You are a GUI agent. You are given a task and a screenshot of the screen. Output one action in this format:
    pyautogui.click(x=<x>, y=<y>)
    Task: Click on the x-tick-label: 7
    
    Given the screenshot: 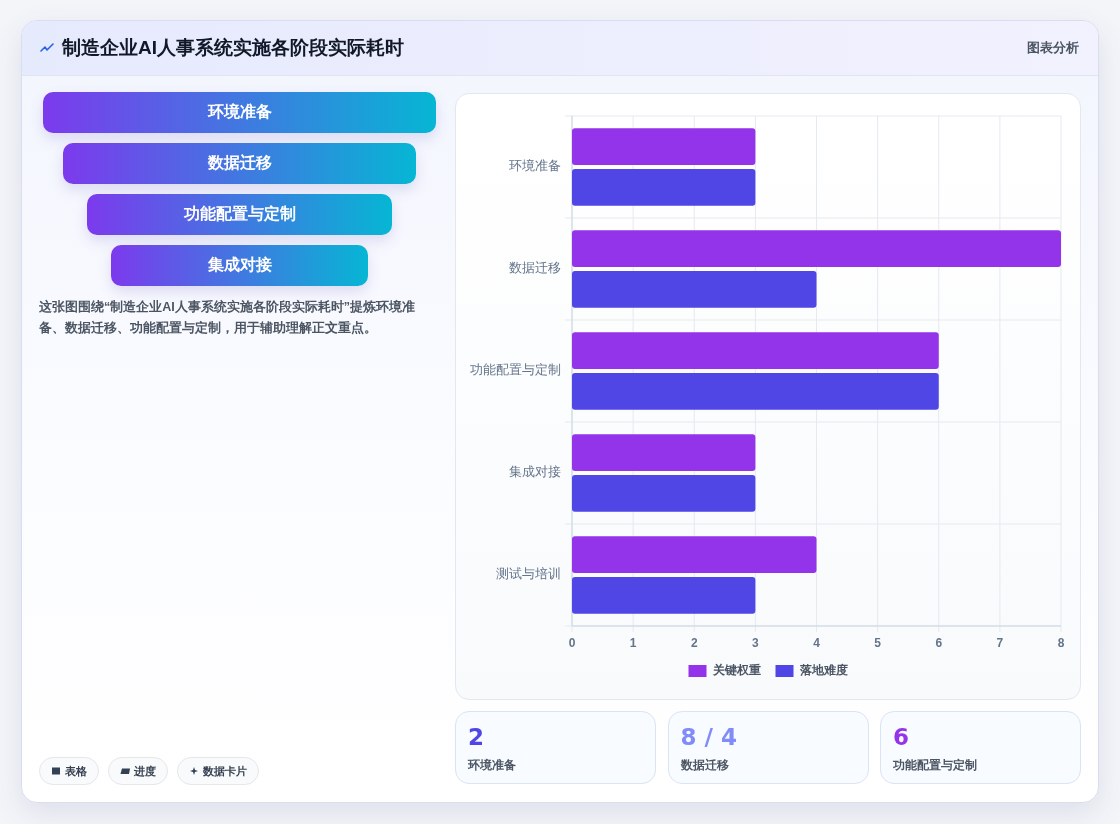 What is the action you would take?
    pyautogui.click(x=1000, y=643)
    